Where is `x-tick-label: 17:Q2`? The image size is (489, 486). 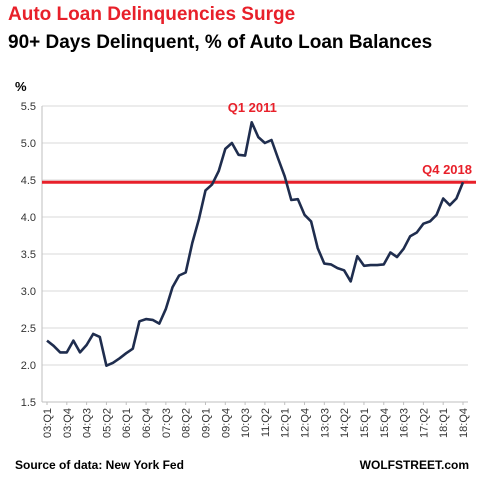 x-tick-label: 17:Q2 is located at coordinates (424, 423).